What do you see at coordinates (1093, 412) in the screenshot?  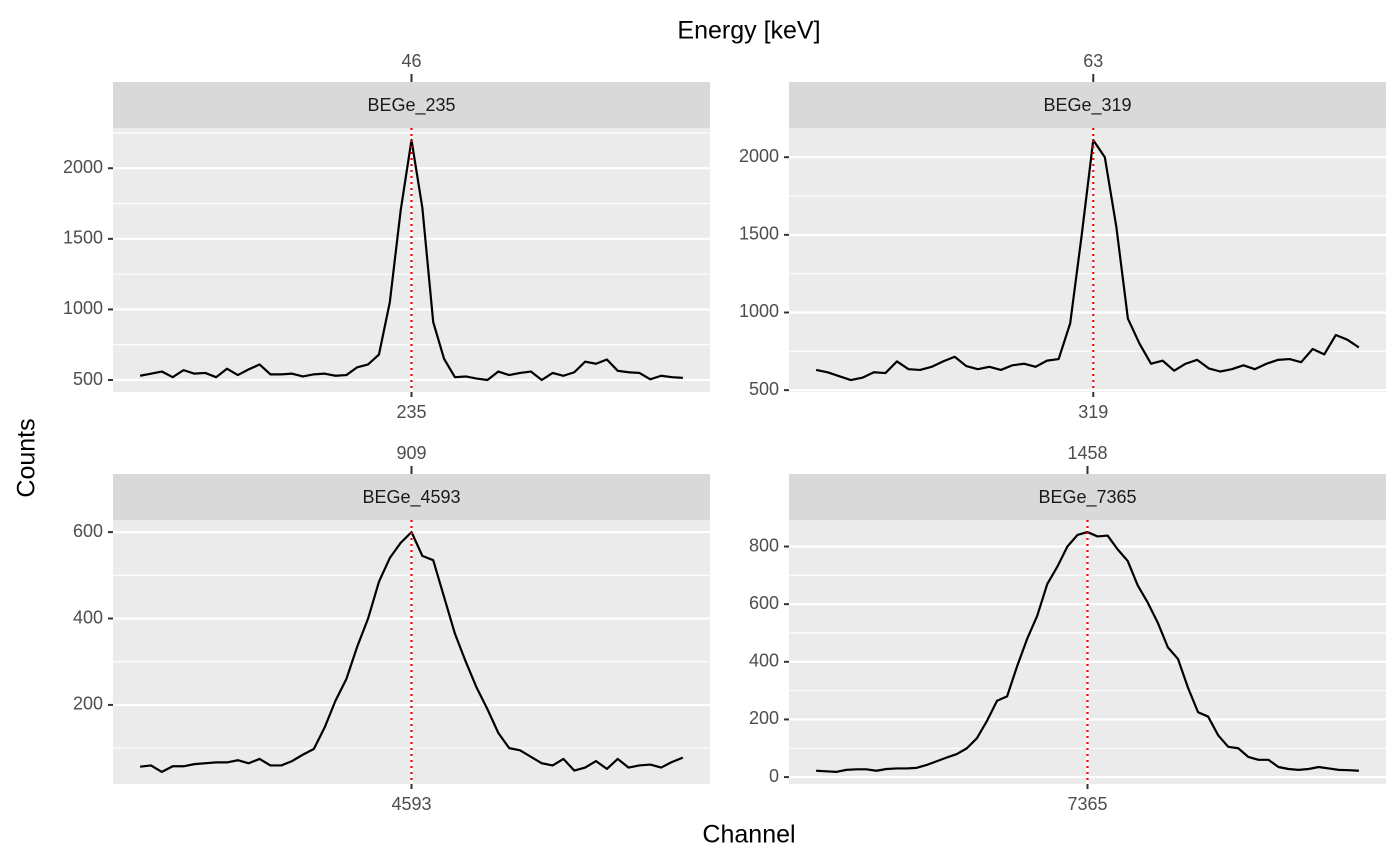 I see `x-tick-label: 319` at bounding box center [1093, 412].